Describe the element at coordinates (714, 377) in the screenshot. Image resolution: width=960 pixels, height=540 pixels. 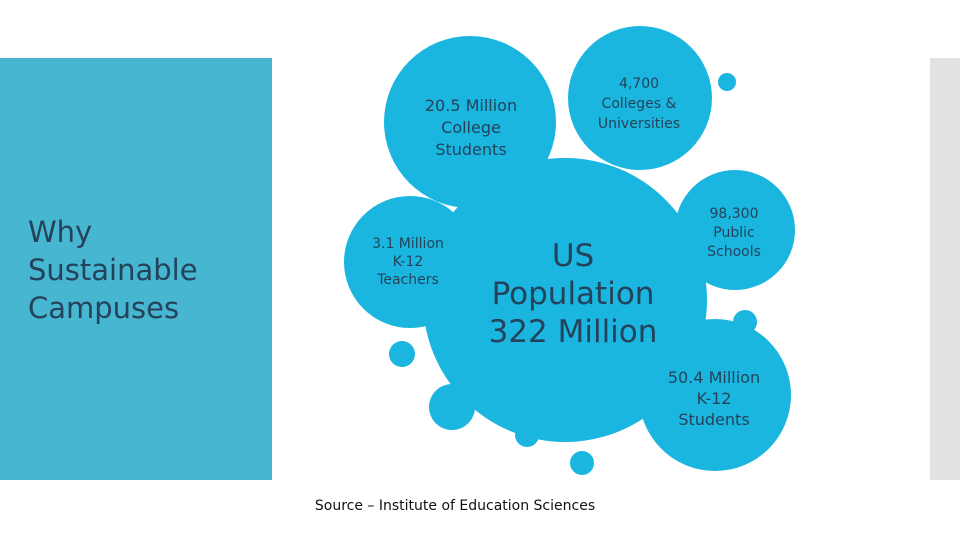
I see `text-line: 50.4 Million` at that location.